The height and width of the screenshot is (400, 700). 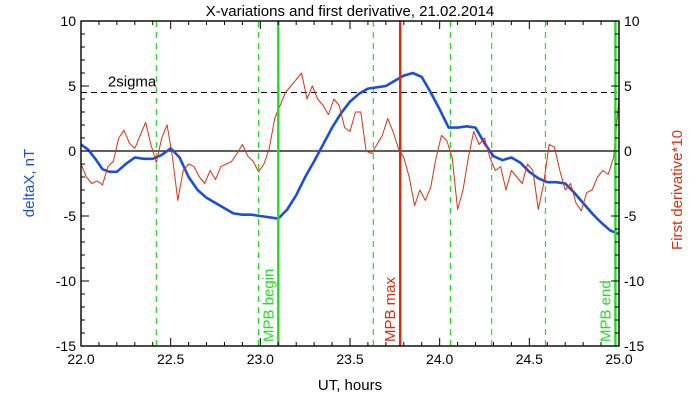 I want to click on event-label-0: MPB begin, so click(x=268, y=305).